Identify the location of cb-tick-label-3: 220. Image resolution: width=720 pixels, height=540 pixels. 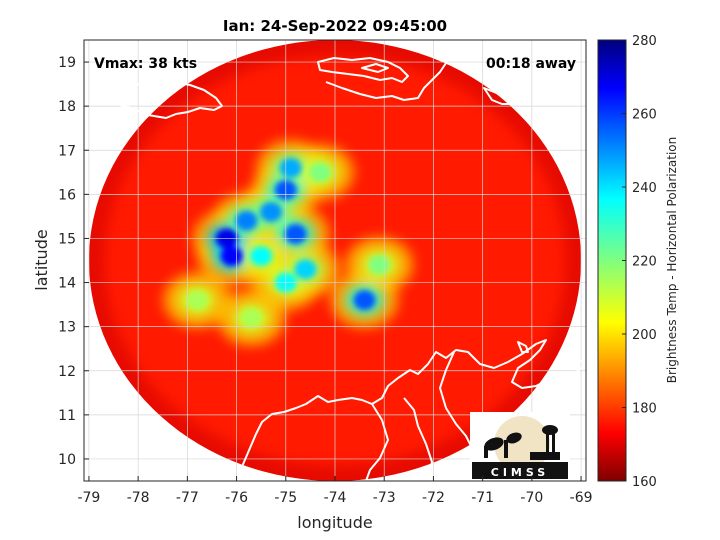
(644, 262).